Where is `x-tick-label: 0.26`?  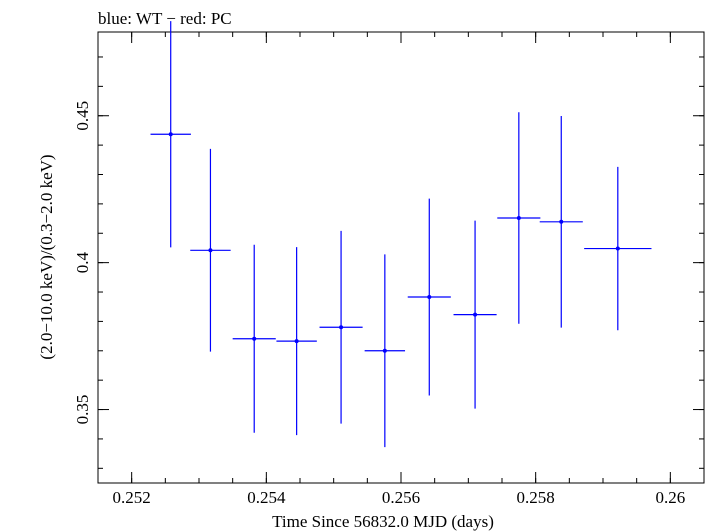
x-tick-label: 0.26 is located at coordinates (670, 497).